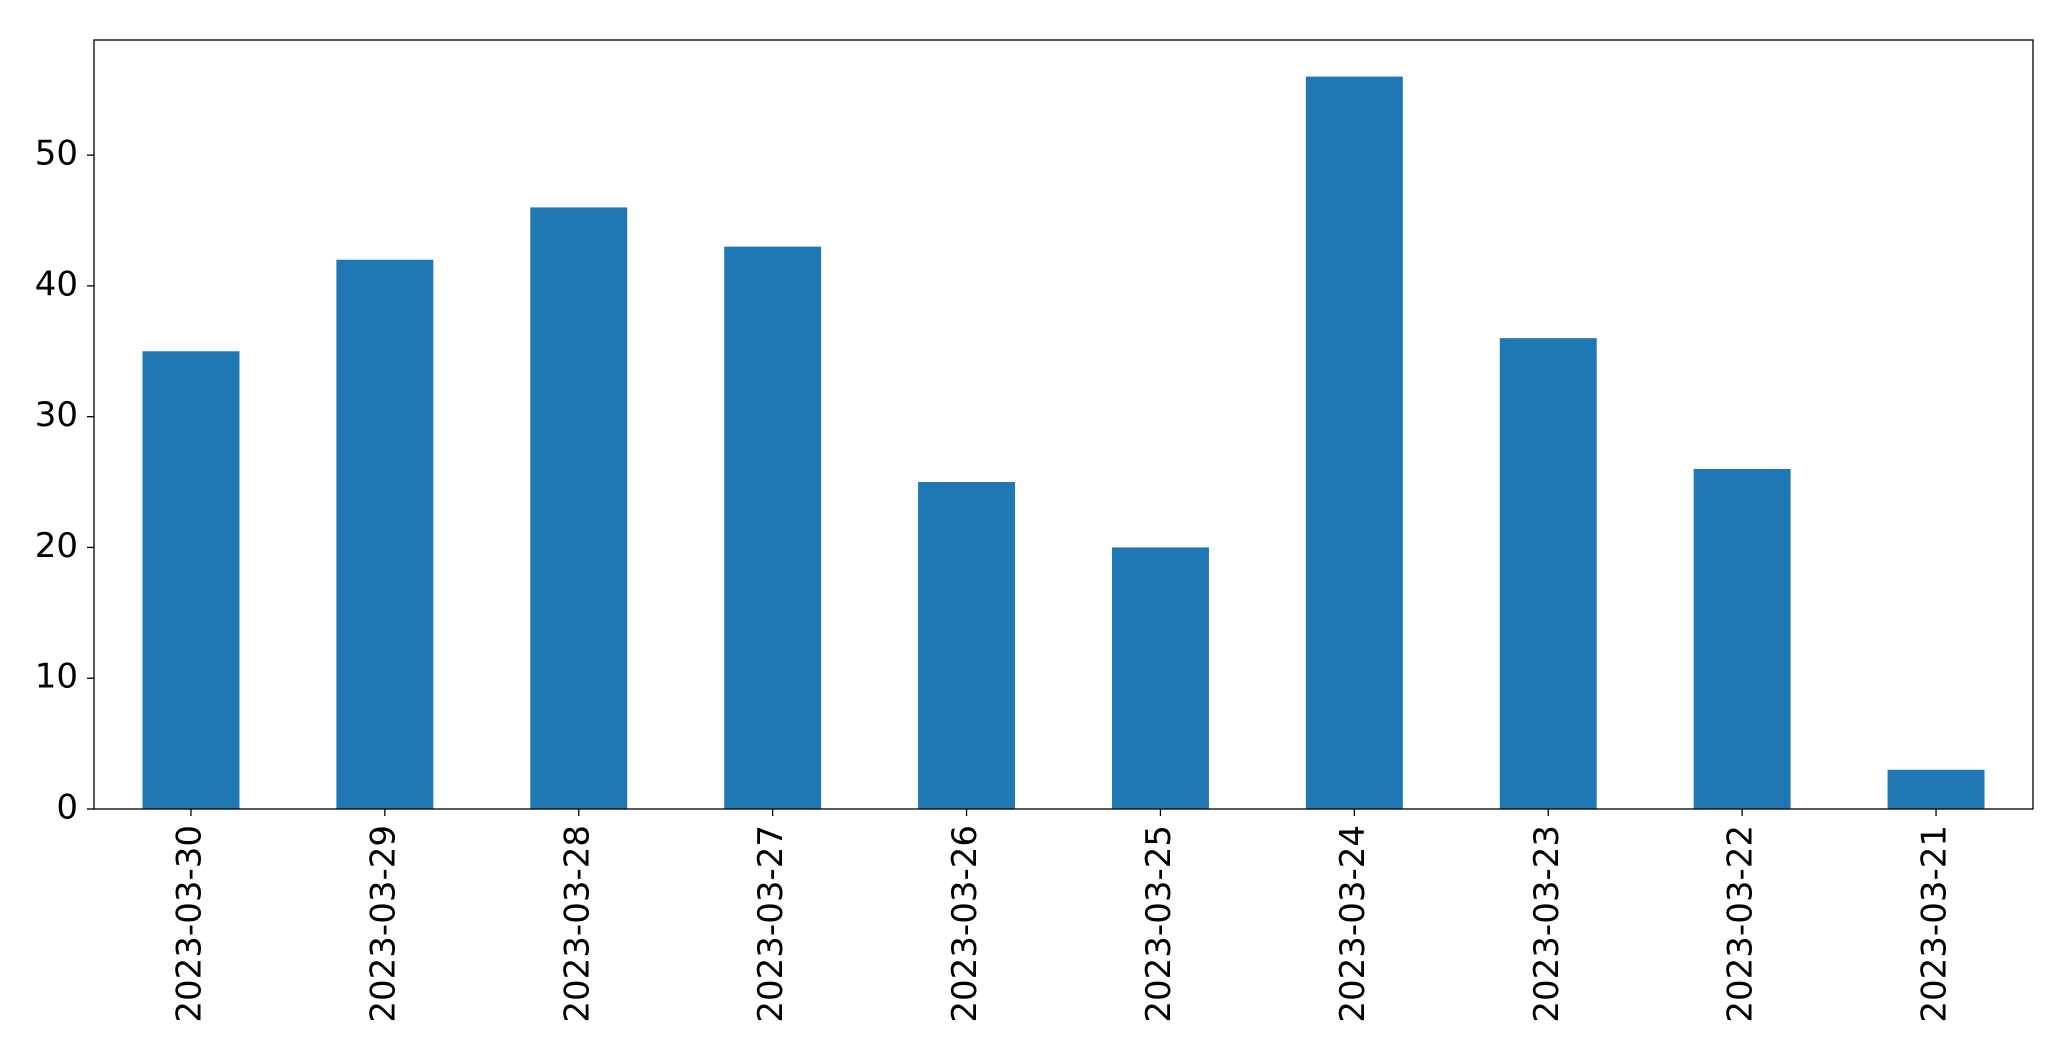  Describe the element at coordinates (56, 154) in the screenshot. I see `y-tick-label: 50` at that location.